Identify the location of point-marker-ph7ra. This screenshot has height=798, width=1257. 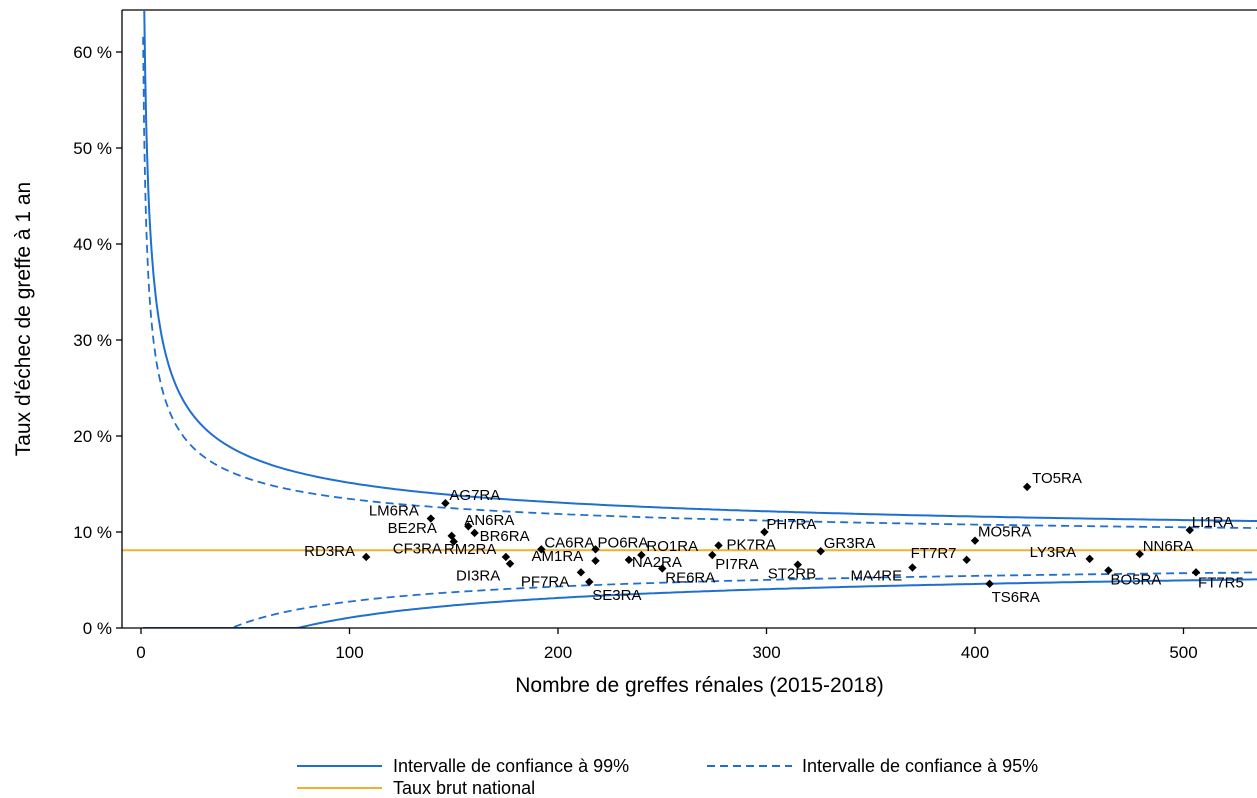
(764, 532).